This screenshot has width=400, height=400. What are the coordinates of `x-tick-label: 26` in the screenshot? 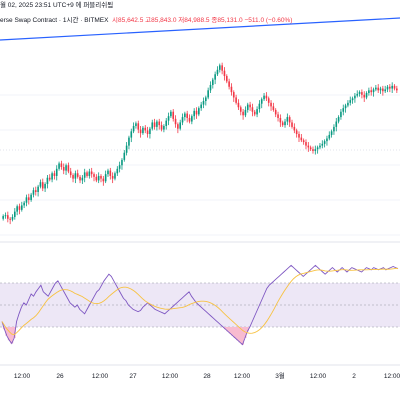 It's located at (60, 376).